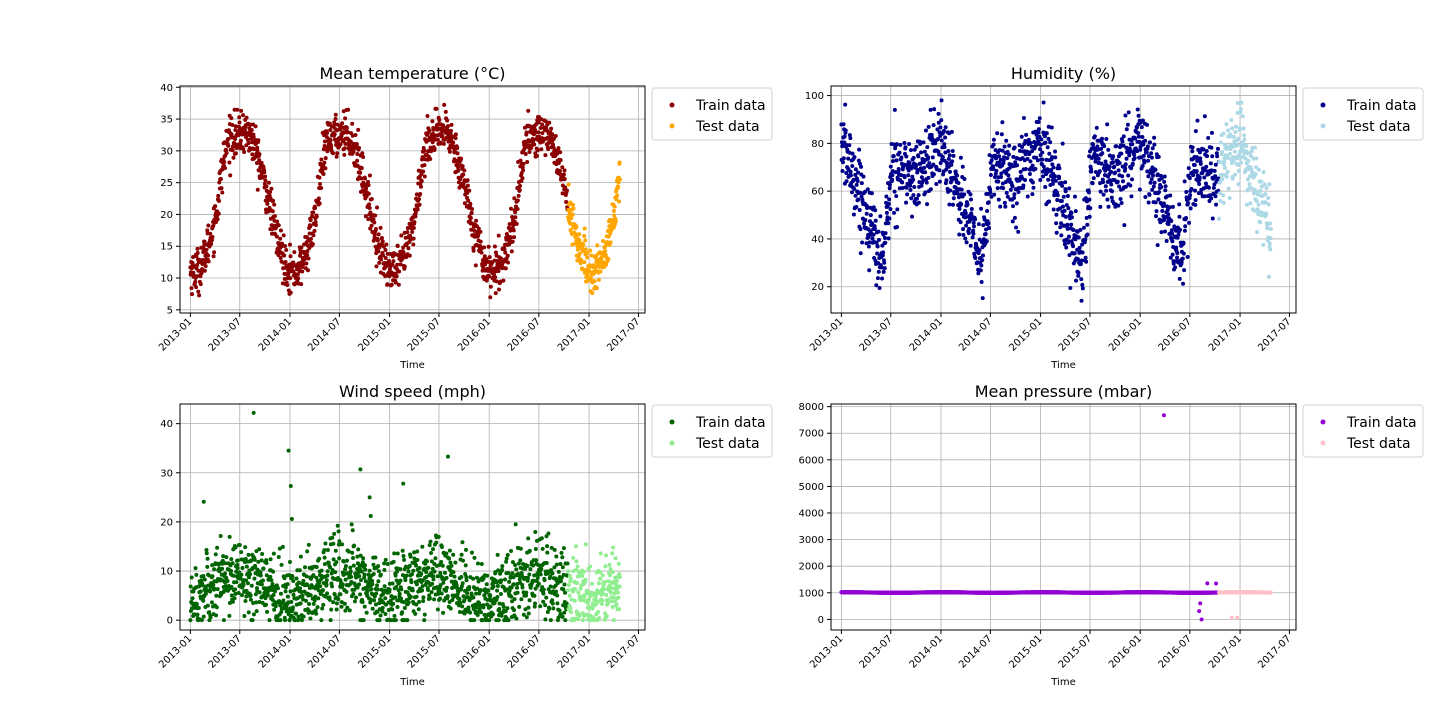 Image resolution: width=1440 pixels, height=720 pixels. I want to click on legend-label: Test data, so click(727, 127).